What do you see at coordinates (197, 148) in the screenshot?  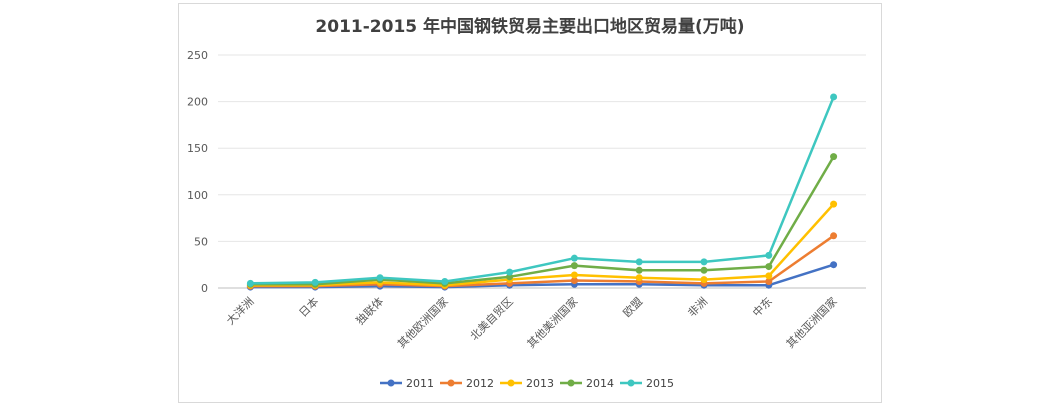 I see `y-tick-label: 150` at bounding box center [197, 148].